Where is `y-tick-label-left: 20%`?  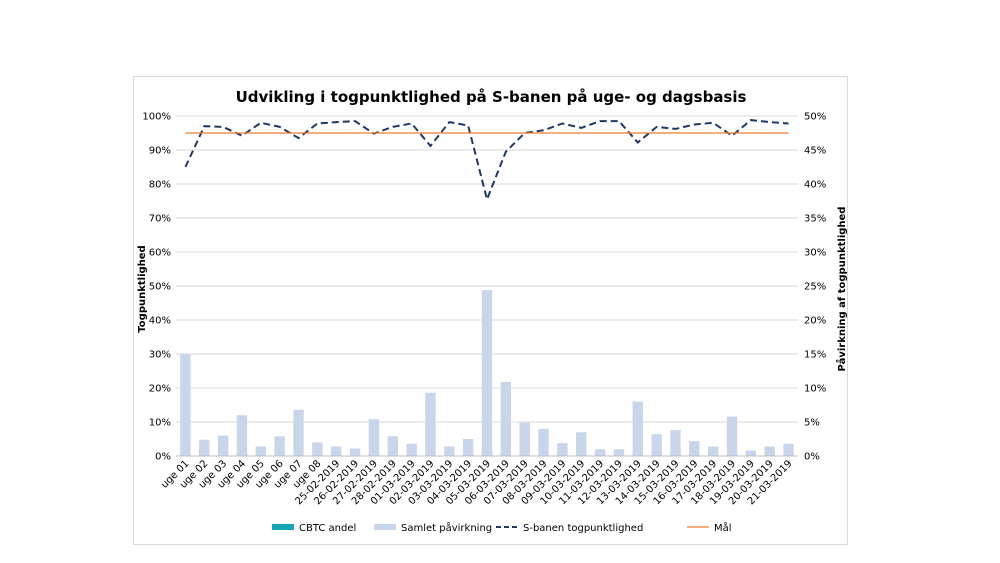
y-tick-label-left: 20% is located at coordinates (160, 389).